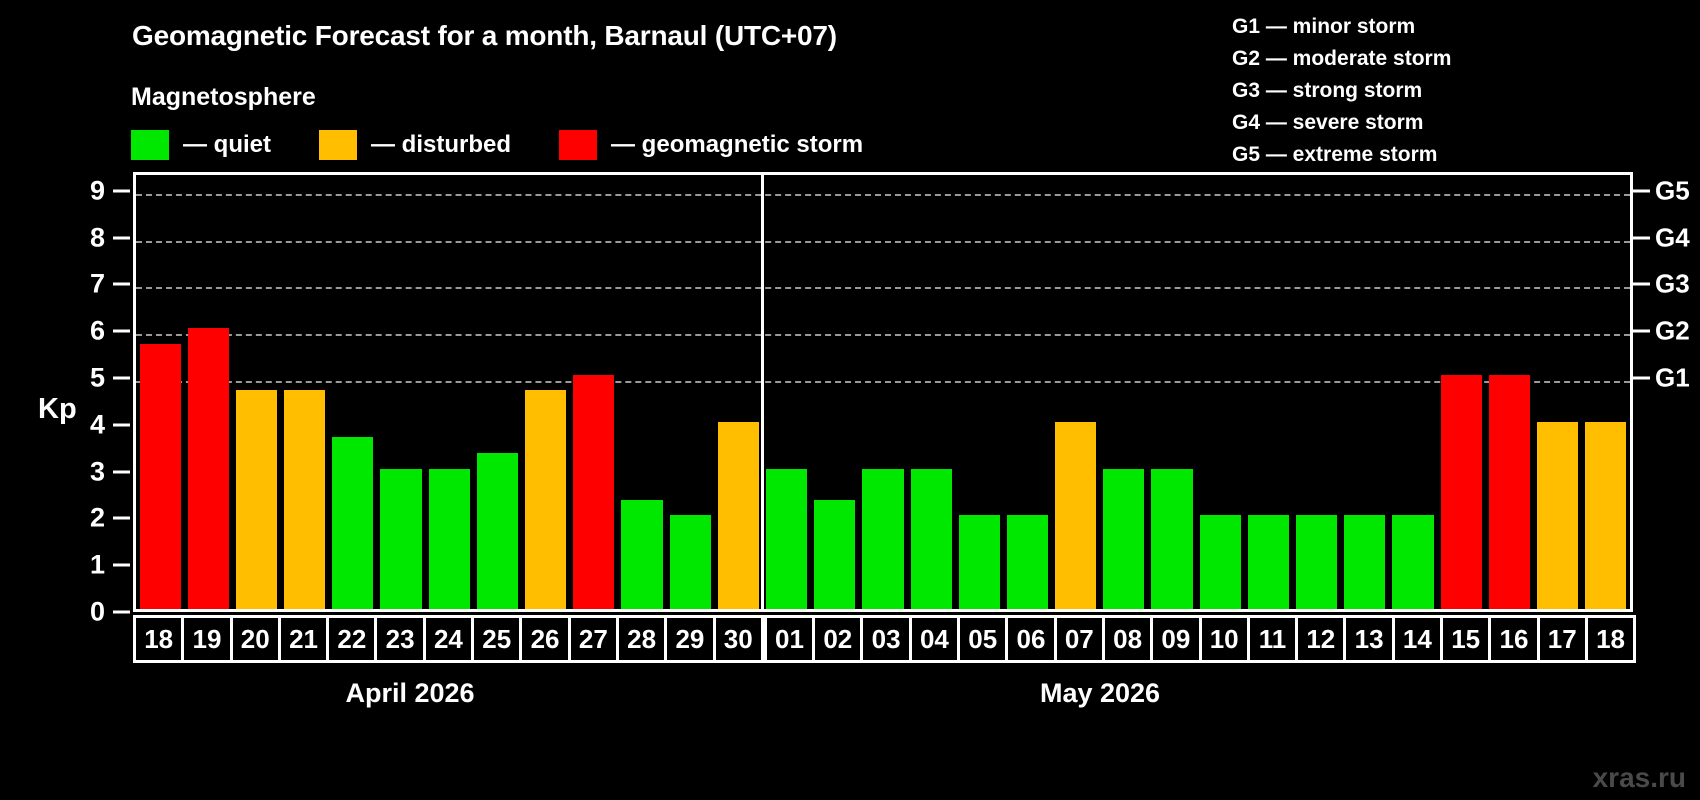 The image size is (1700, 800). I want to click on bar-14-quiet, so click(1413, 562).